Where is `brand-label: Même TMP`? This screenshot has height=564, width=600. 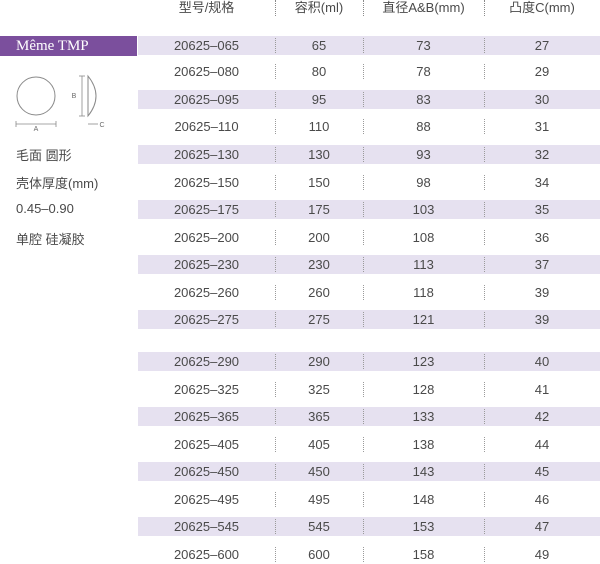
brand-label: Même TMP is located at coordinates (68, 46).